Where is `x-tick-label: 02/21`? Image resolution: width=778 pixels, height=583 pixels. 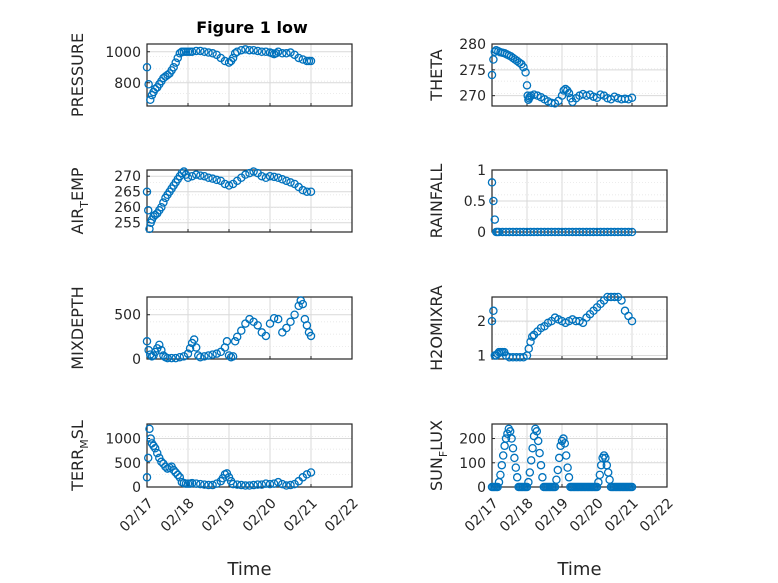 x-tick-label: 02/21 is located at coordinates (301, 515).